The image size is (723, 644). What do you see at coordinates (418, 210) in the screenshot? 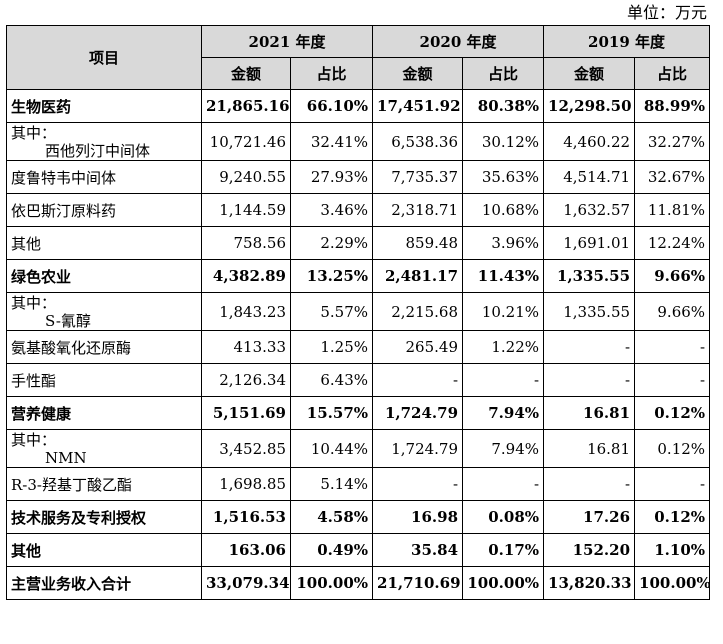
I see `cell-value: 2,318.71` at bounding box center [418, 210].